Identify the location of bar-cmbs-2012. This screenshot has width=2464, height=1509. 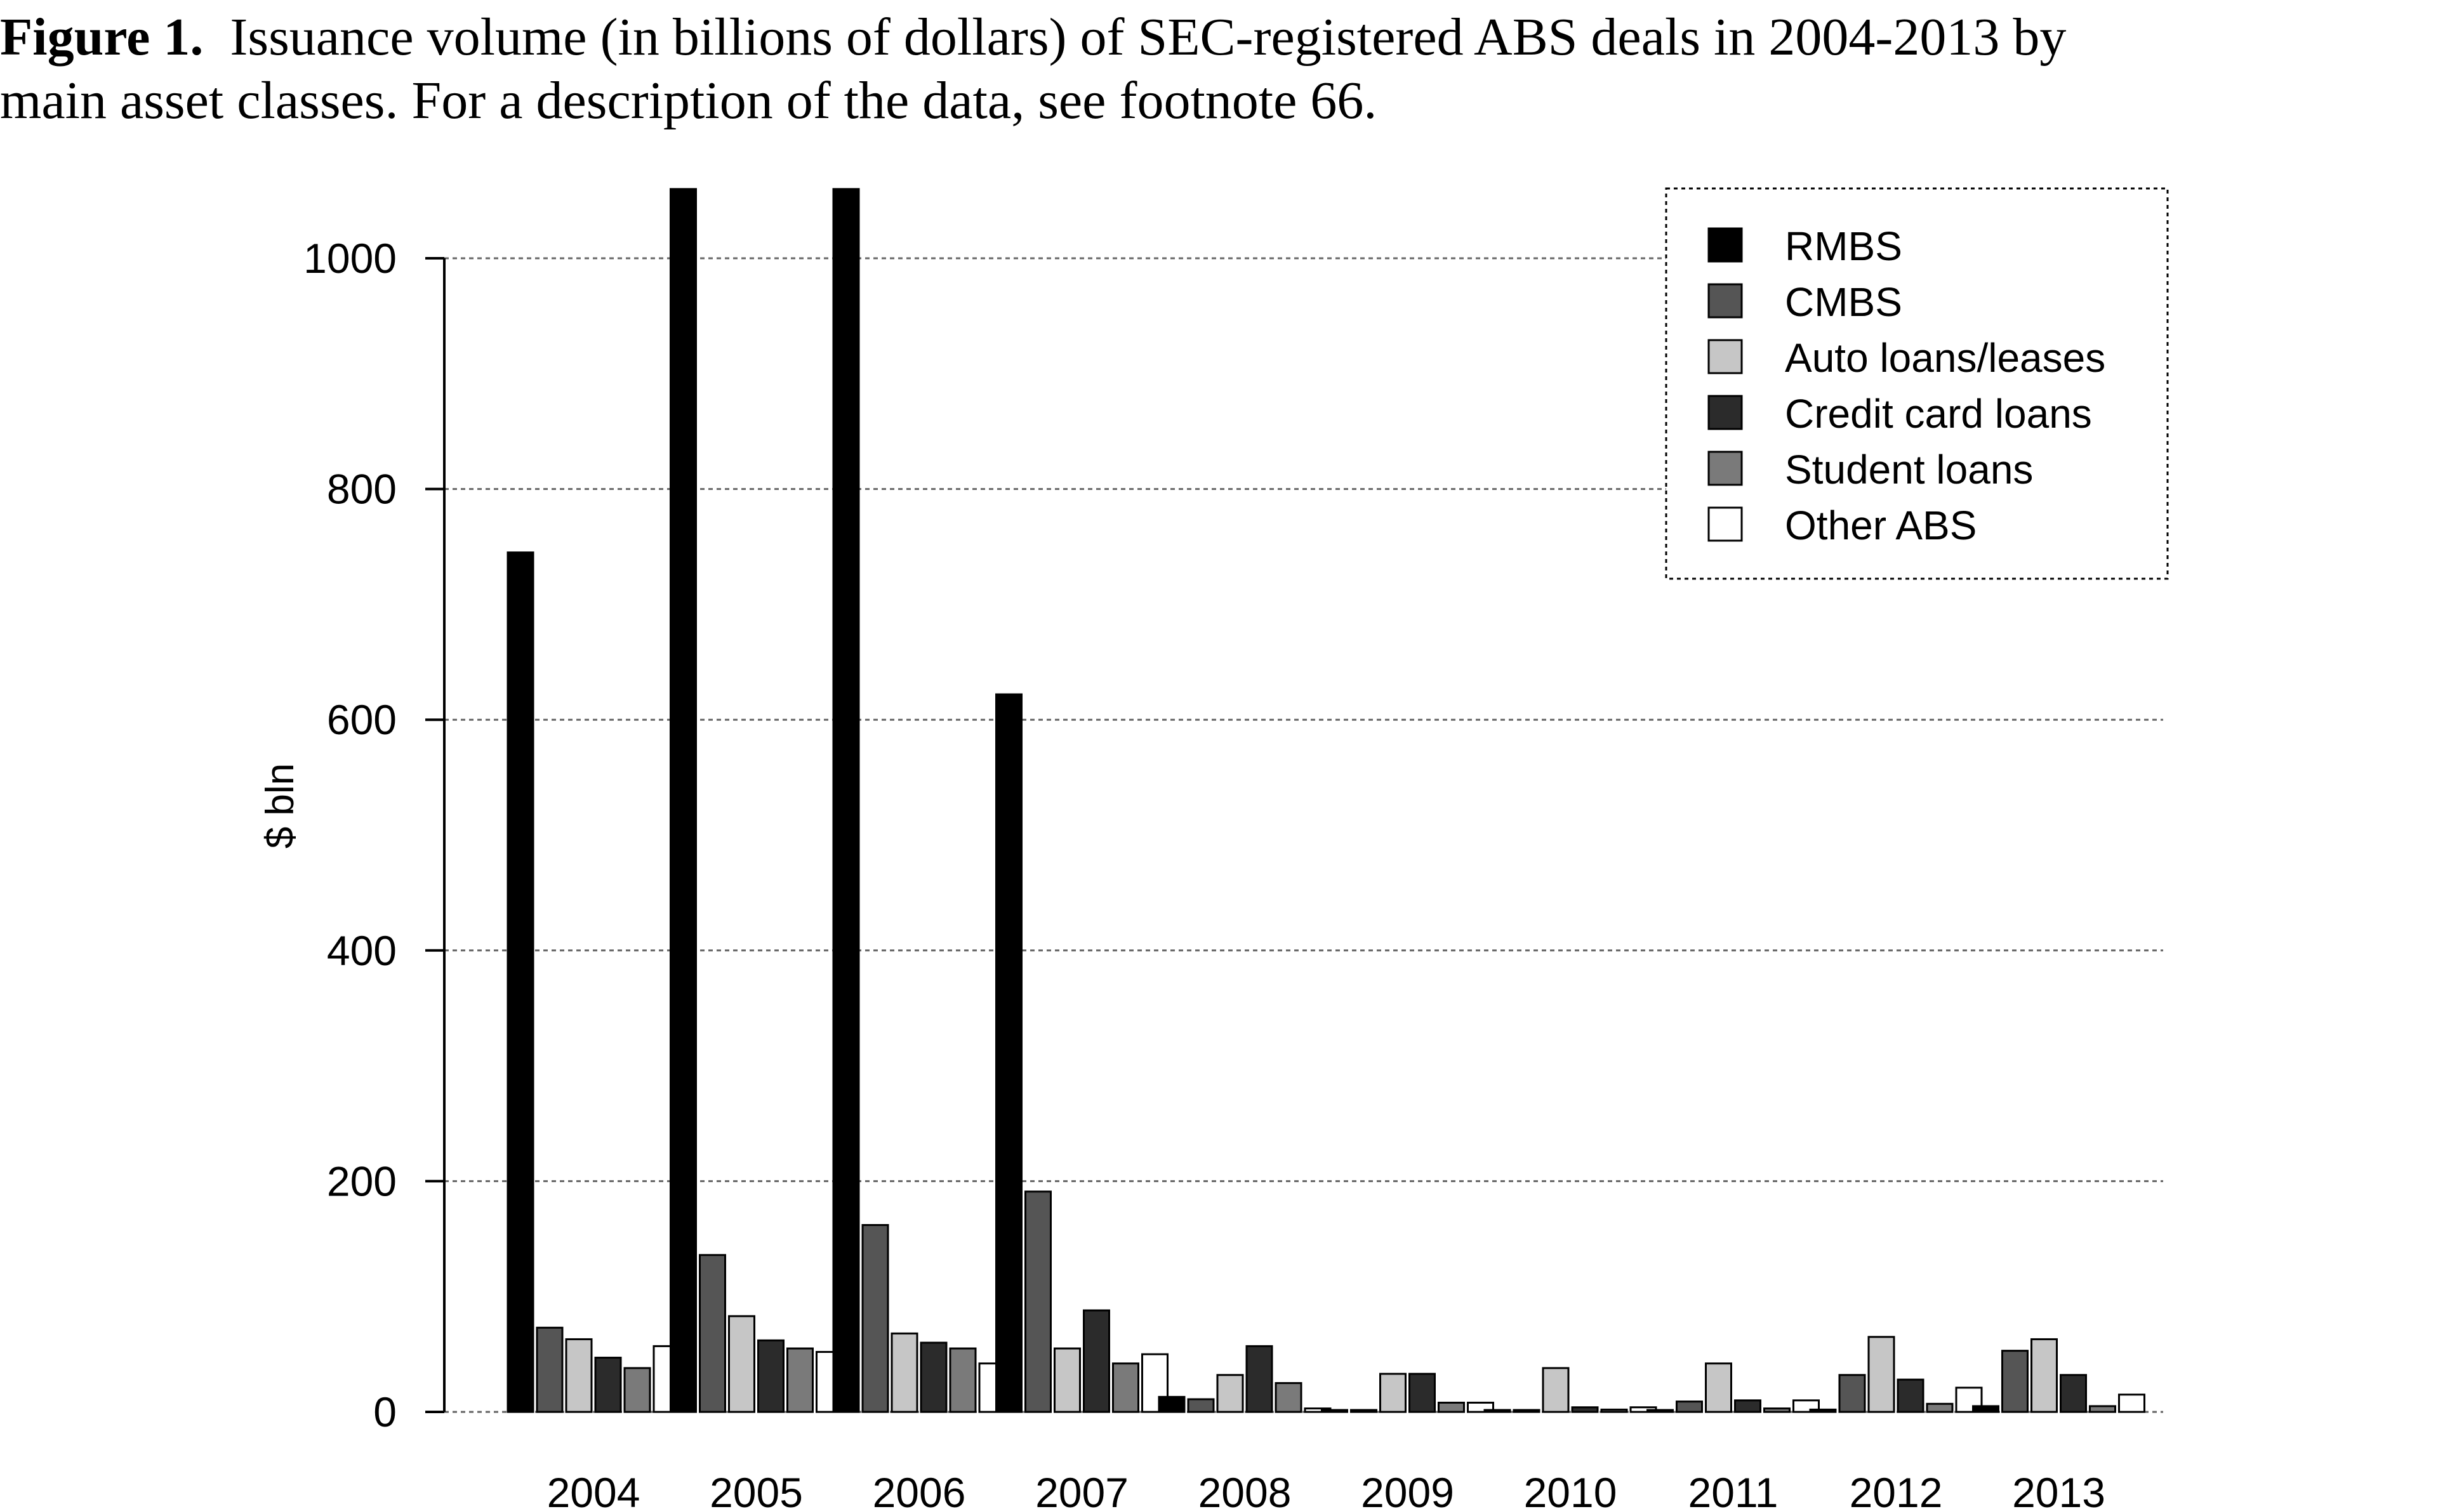
(1852, 1393).